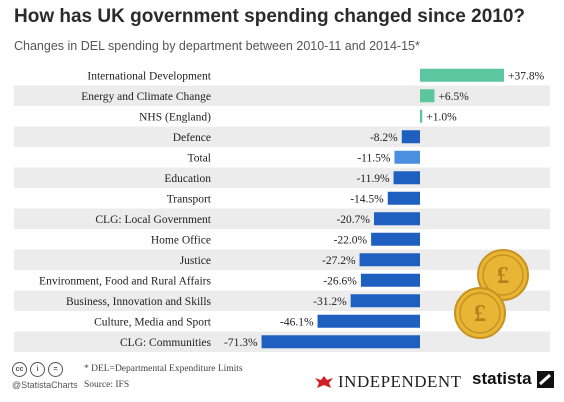 The width and height of the screenshot is (564, 402). What do you see at coordinates (351, 240) in the screenshot?
I see `value-label: -22.0%` at bounding box center [351, 240].